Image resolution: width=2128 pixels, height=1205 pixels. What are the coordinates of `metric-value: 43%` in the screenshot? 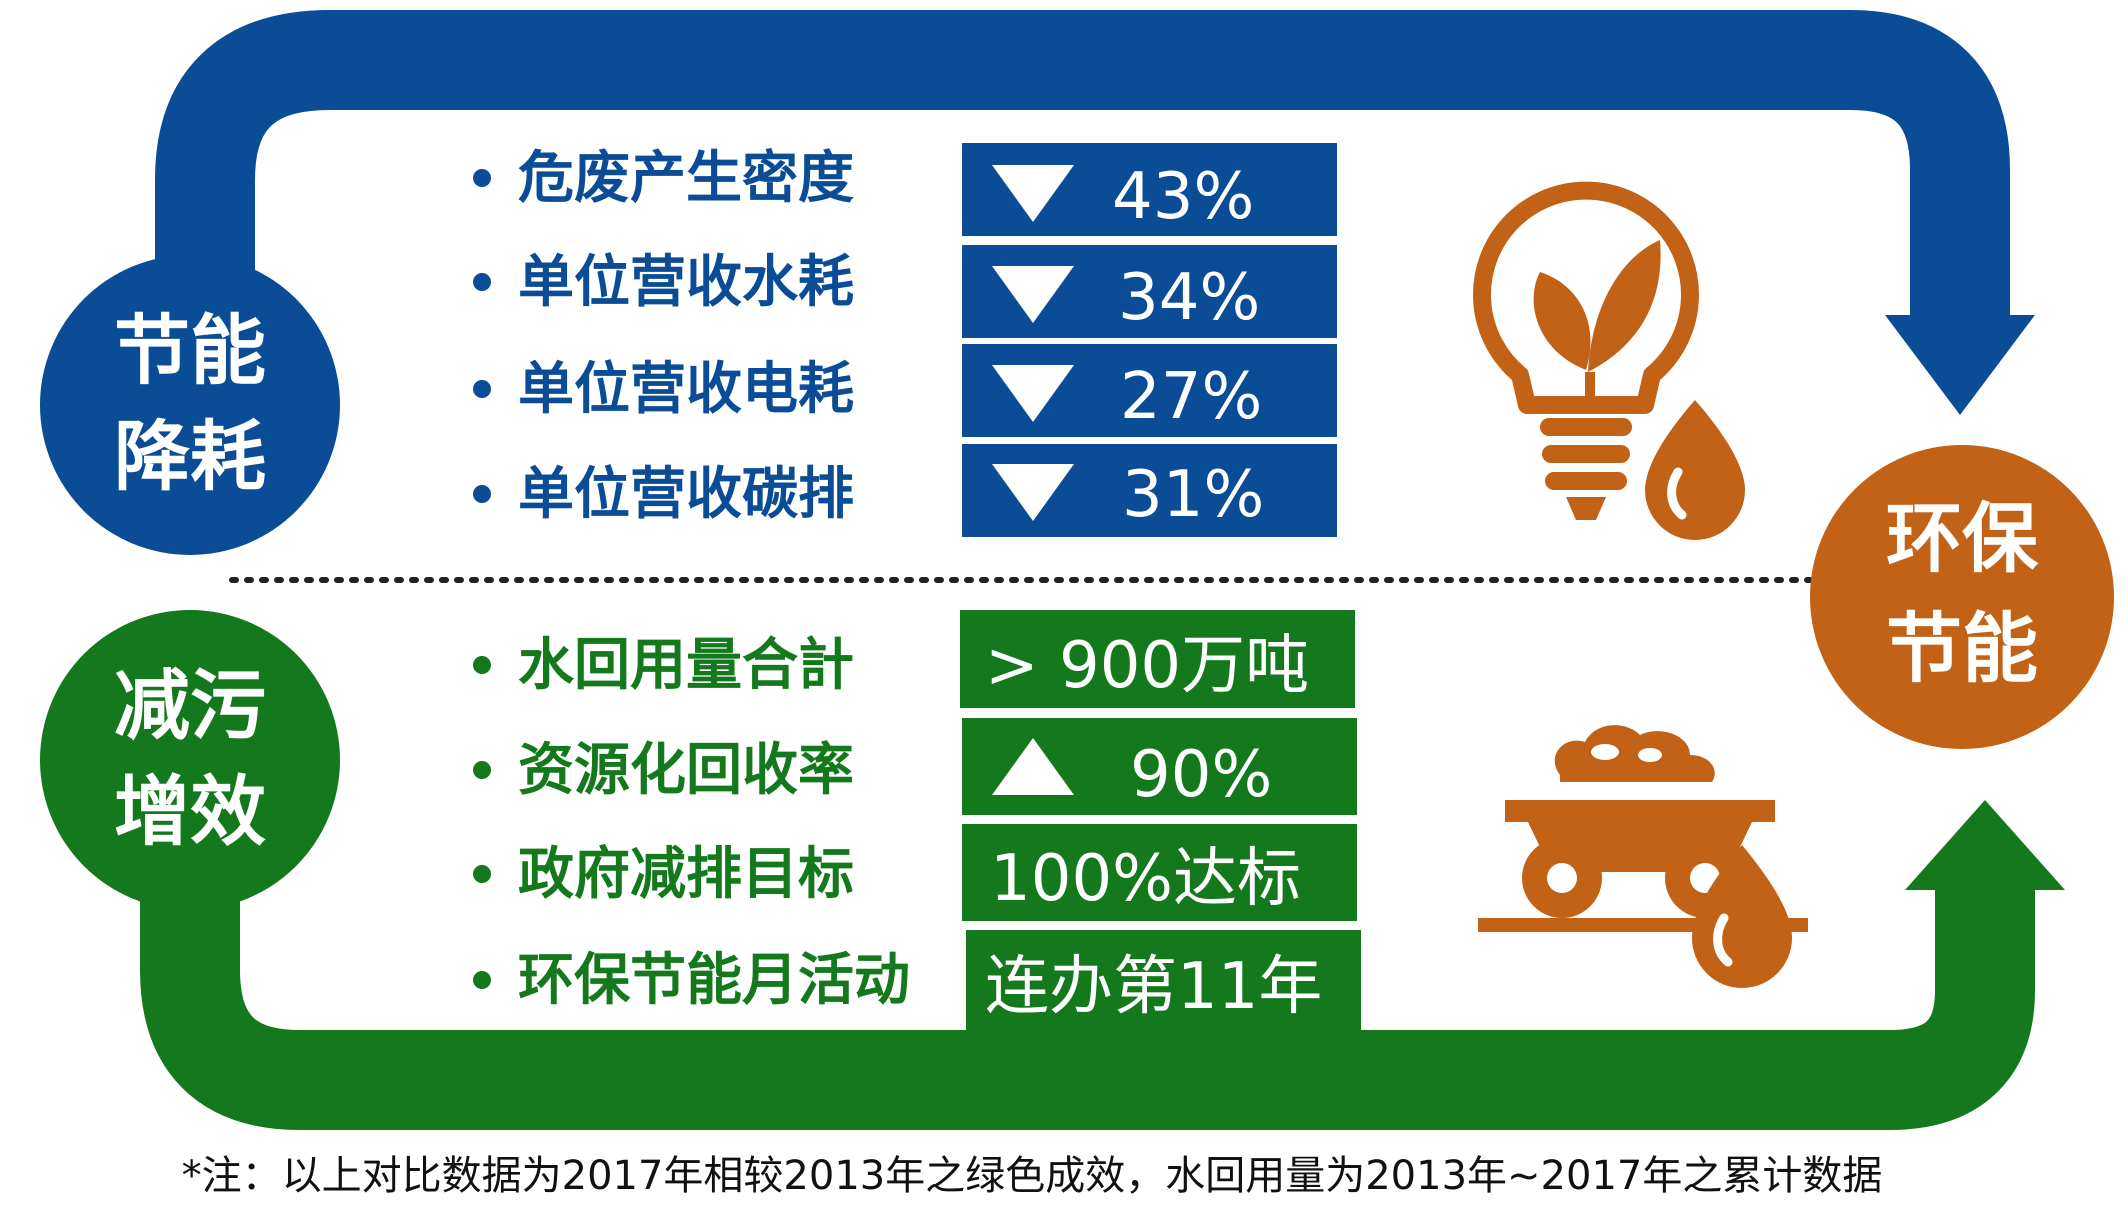 It's located at (1183, 197).